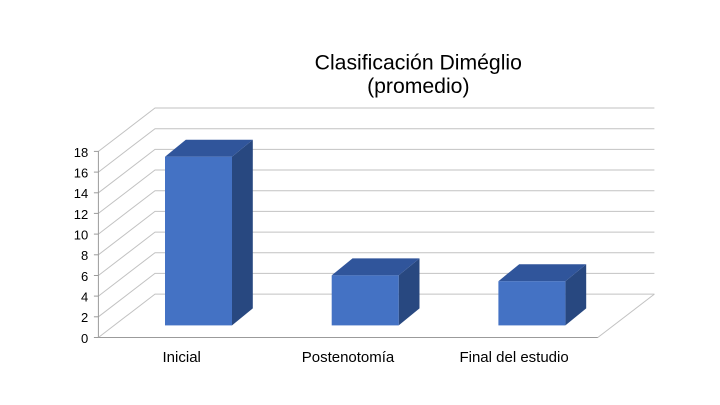 This screenshot has width=720, height=405. Describe the element at coordinates (81, 152) in the screenshot. I see `svg-text: 18` at that location.